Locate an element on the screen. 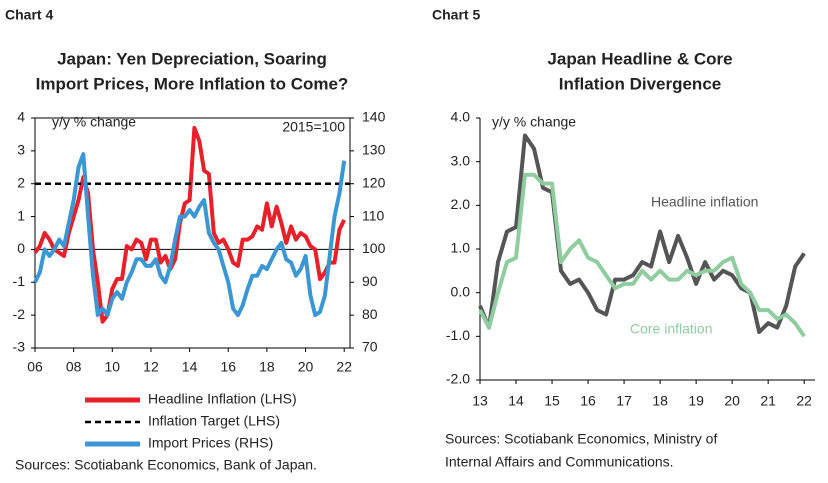  y-tick-label: -3 is located at coordinates (19, 347).